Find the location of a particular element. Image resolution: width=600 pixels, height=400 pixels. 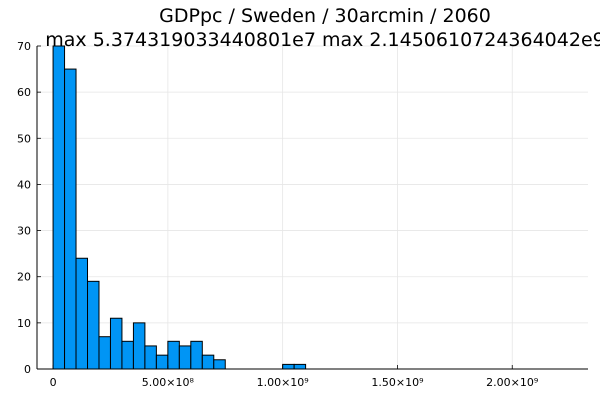

x-tick-label: 1.00×10⁹ is located at coordinates (283, 382).